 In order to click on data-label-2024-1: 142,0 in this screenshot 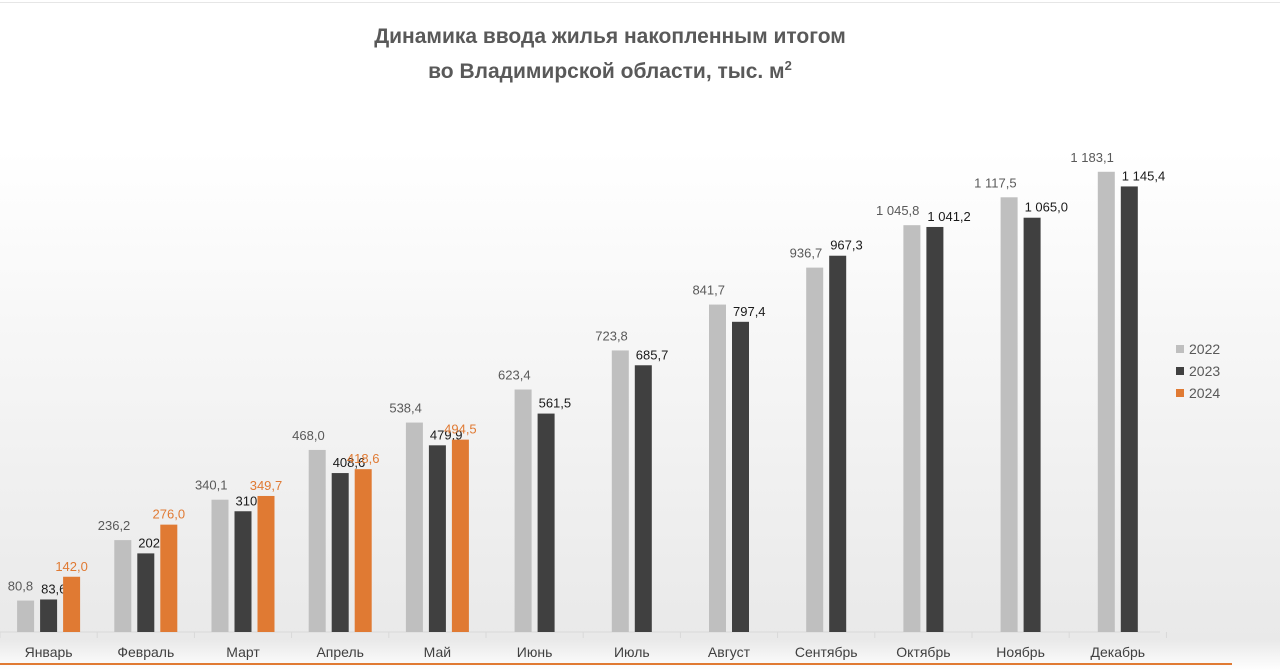, I will do `click(71, 566)`.